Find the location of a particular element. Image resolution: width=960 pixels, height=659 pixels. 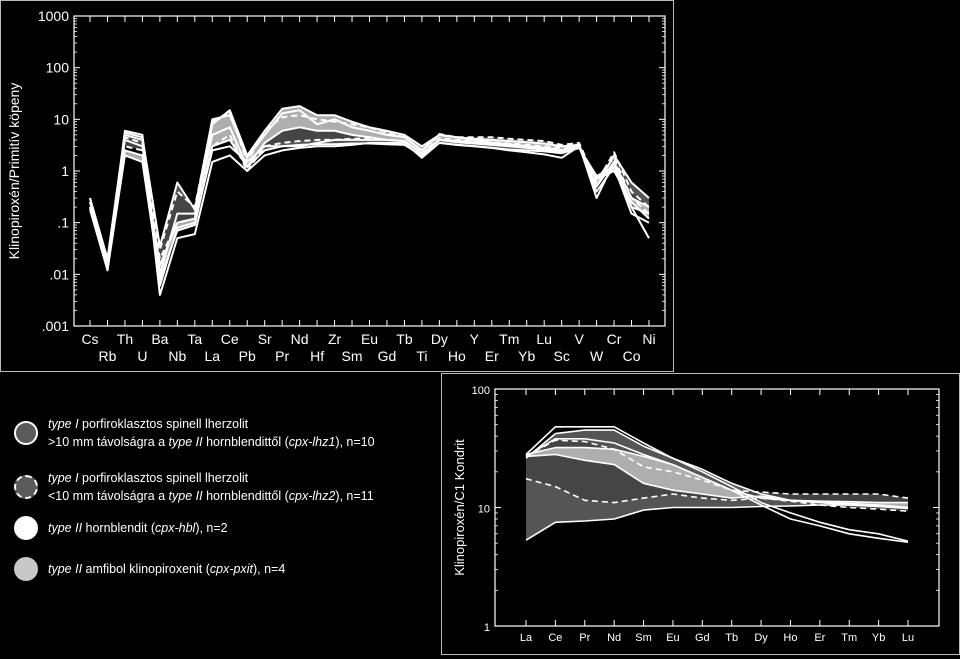

y-axis-title: Klinopiroxén/Primitív köpeny is located at coordinates (14, 171).